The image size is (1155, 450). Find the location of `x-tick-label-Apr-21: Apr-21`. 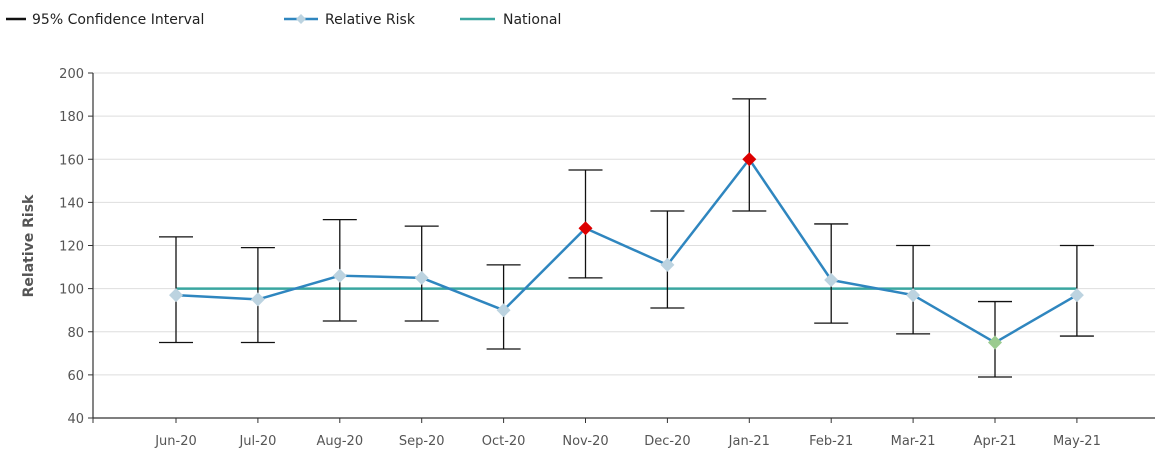

x-tick-label-Apr-21: Apr-21 is located at coordinates (995, 441).